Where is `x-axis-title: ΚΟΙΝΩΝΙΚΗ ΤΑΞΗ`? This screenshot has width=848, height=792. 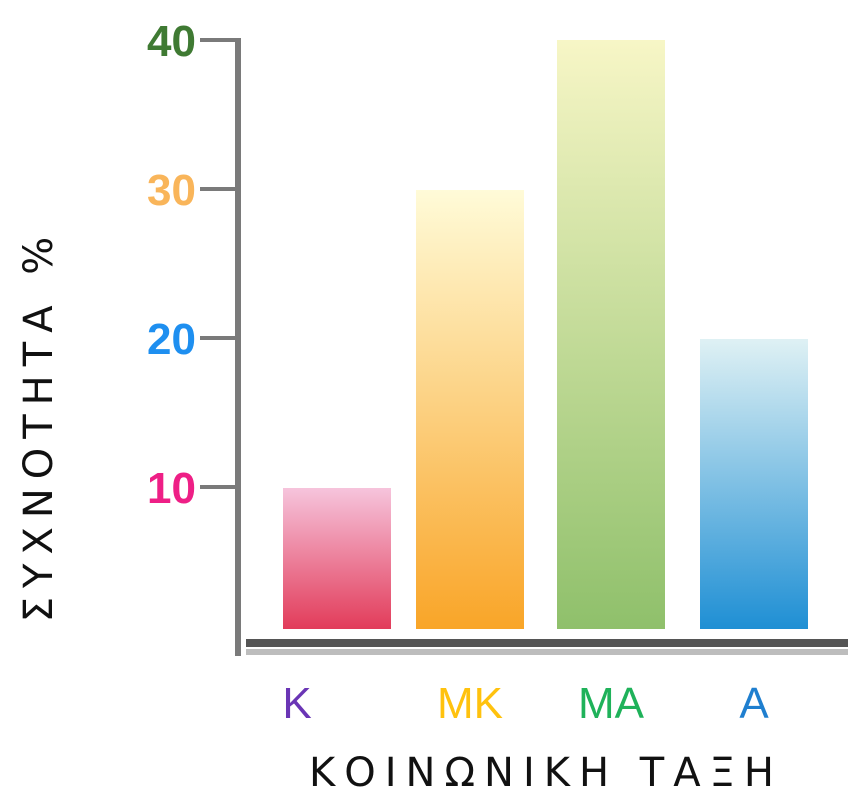
x-axis-title: ΚΟΙΝΩΝΙΚΗ ΤΑΞΗ is located at coordinates (546, 771).